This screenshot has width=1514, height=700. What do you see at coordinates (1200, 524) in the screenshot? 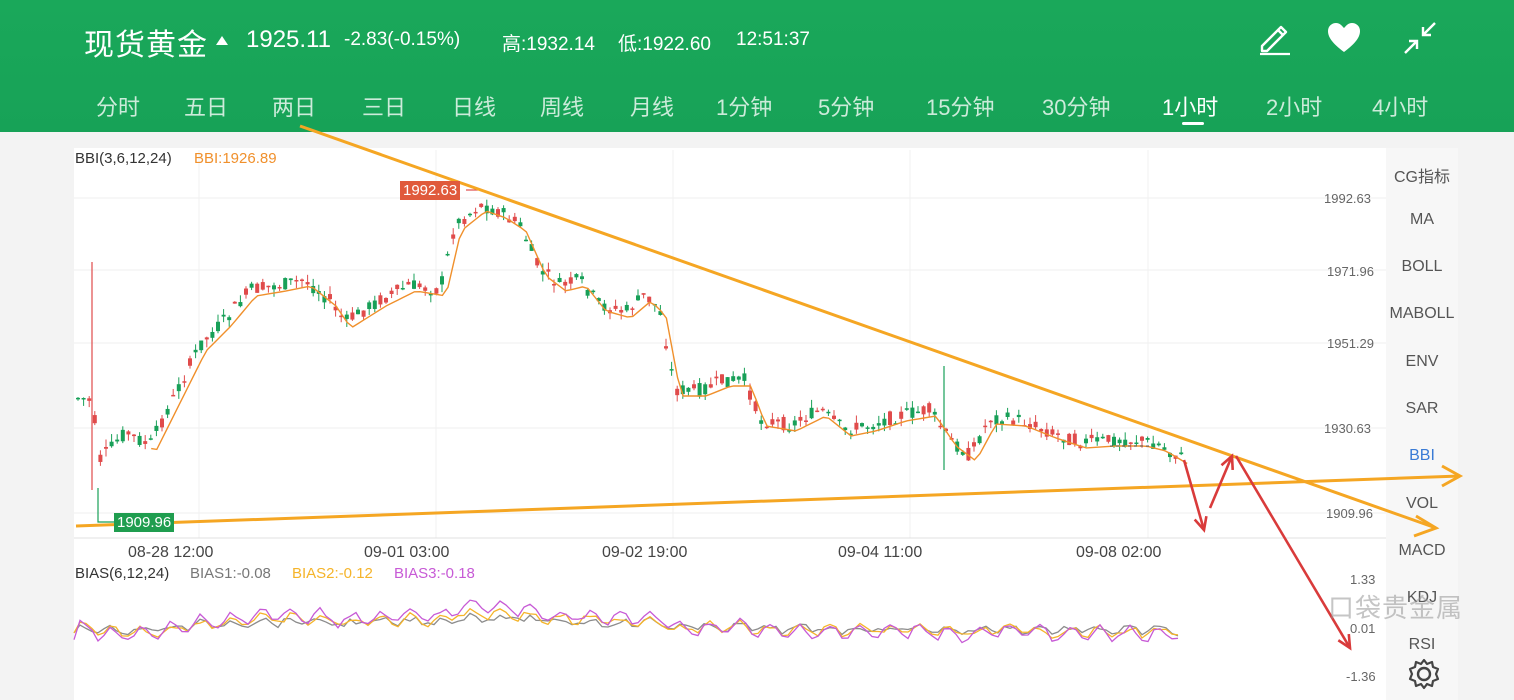
I see `forecast-arrow-head` at bounding box center [1200, 524].